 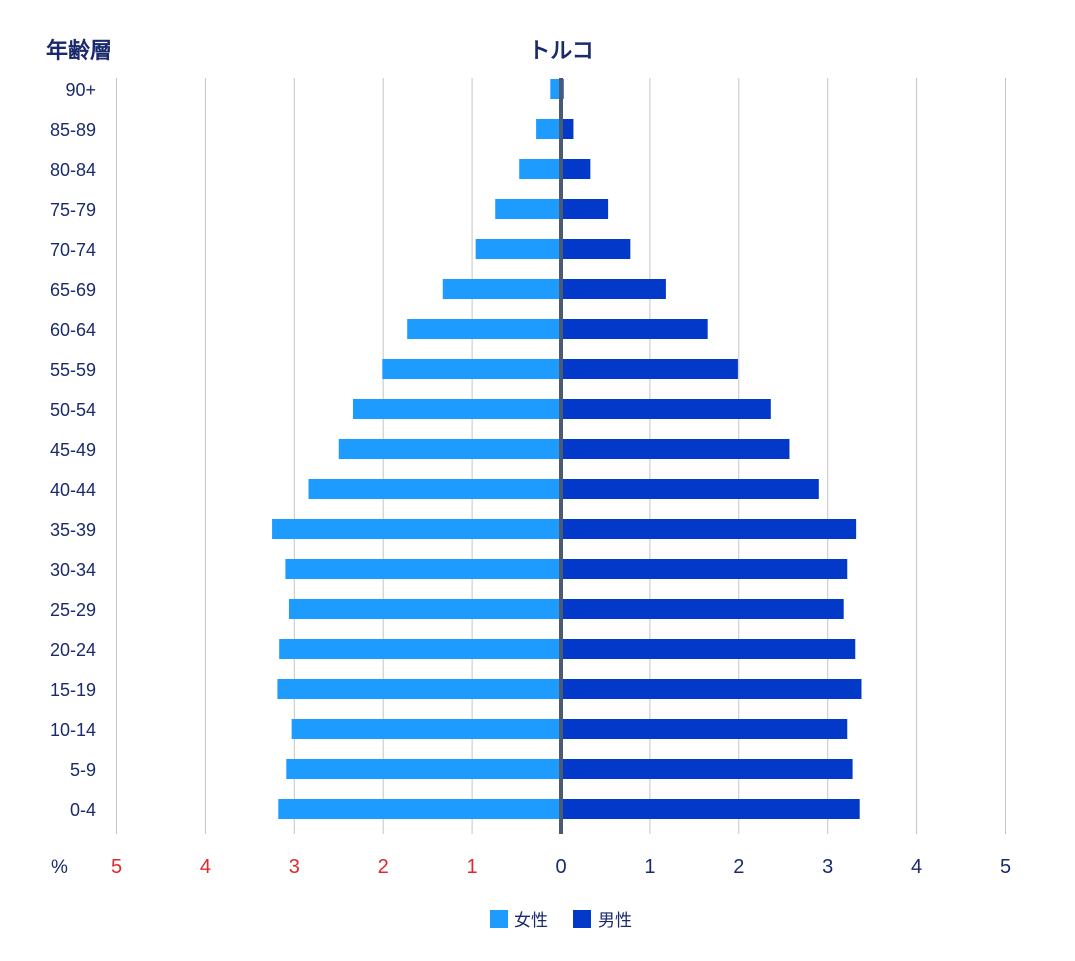 I want to click on category-label-20-24: 20-24, so click(x=73, y=650).